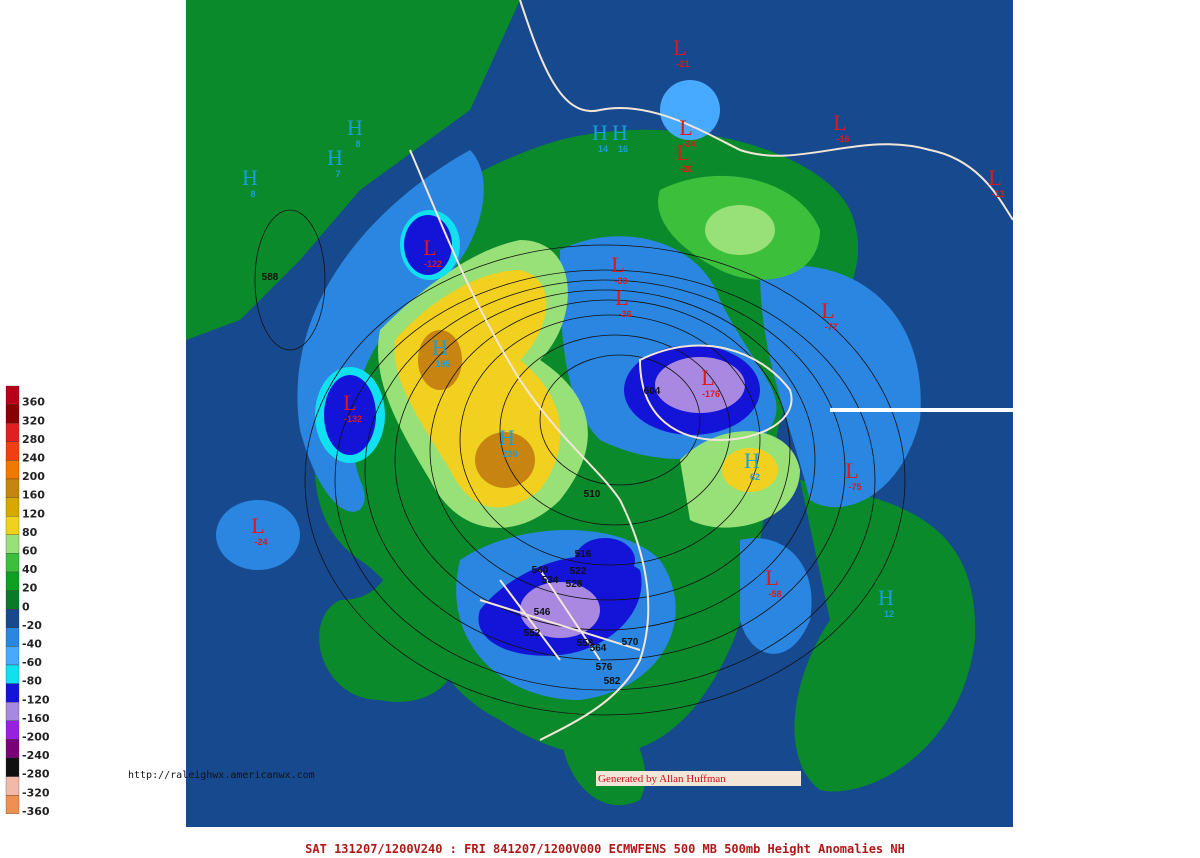  What do you see at coordinates (36, 699) in the screenshot?
I see `legend-label: -120` at bounding box center [36, 699].